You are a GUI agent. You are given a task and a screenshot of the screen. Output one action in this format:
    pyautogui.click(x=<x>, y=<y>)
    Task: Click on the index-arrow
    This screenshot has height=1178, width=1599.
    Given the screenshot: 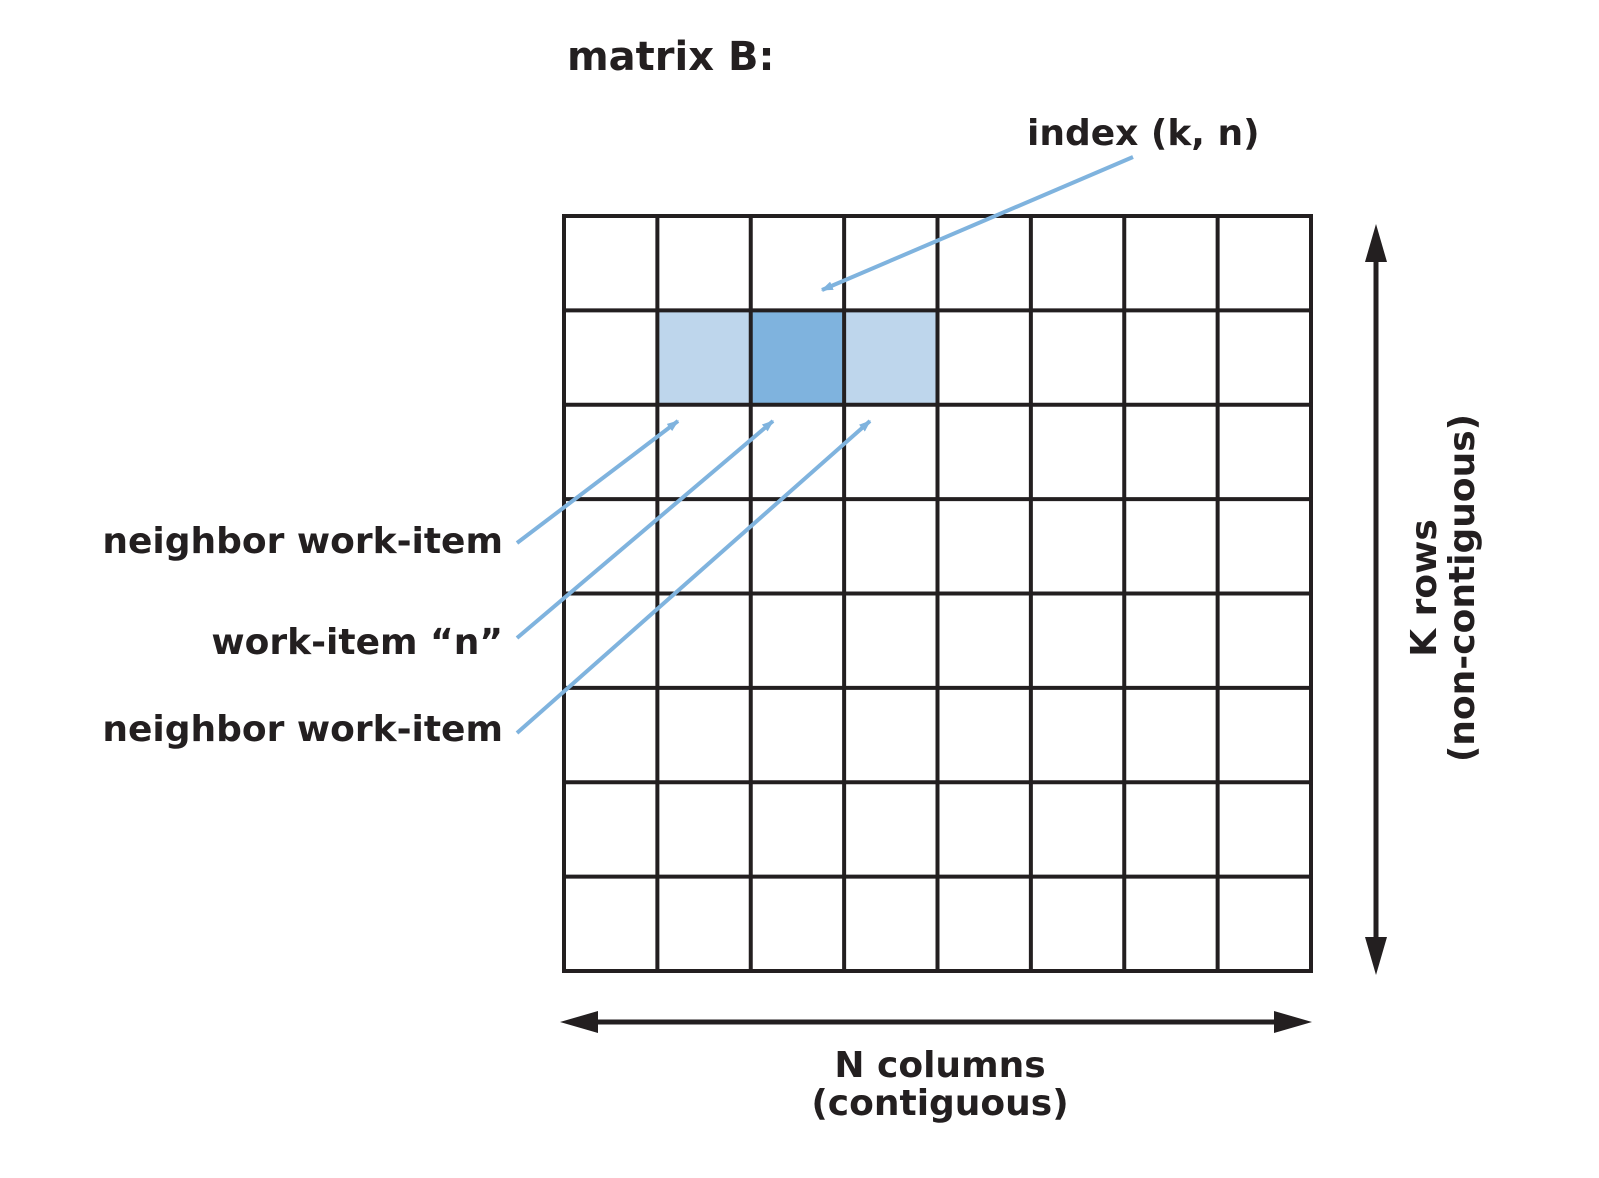 What is the action you would take?
    pyautogui.click(x=977, y=223)
    